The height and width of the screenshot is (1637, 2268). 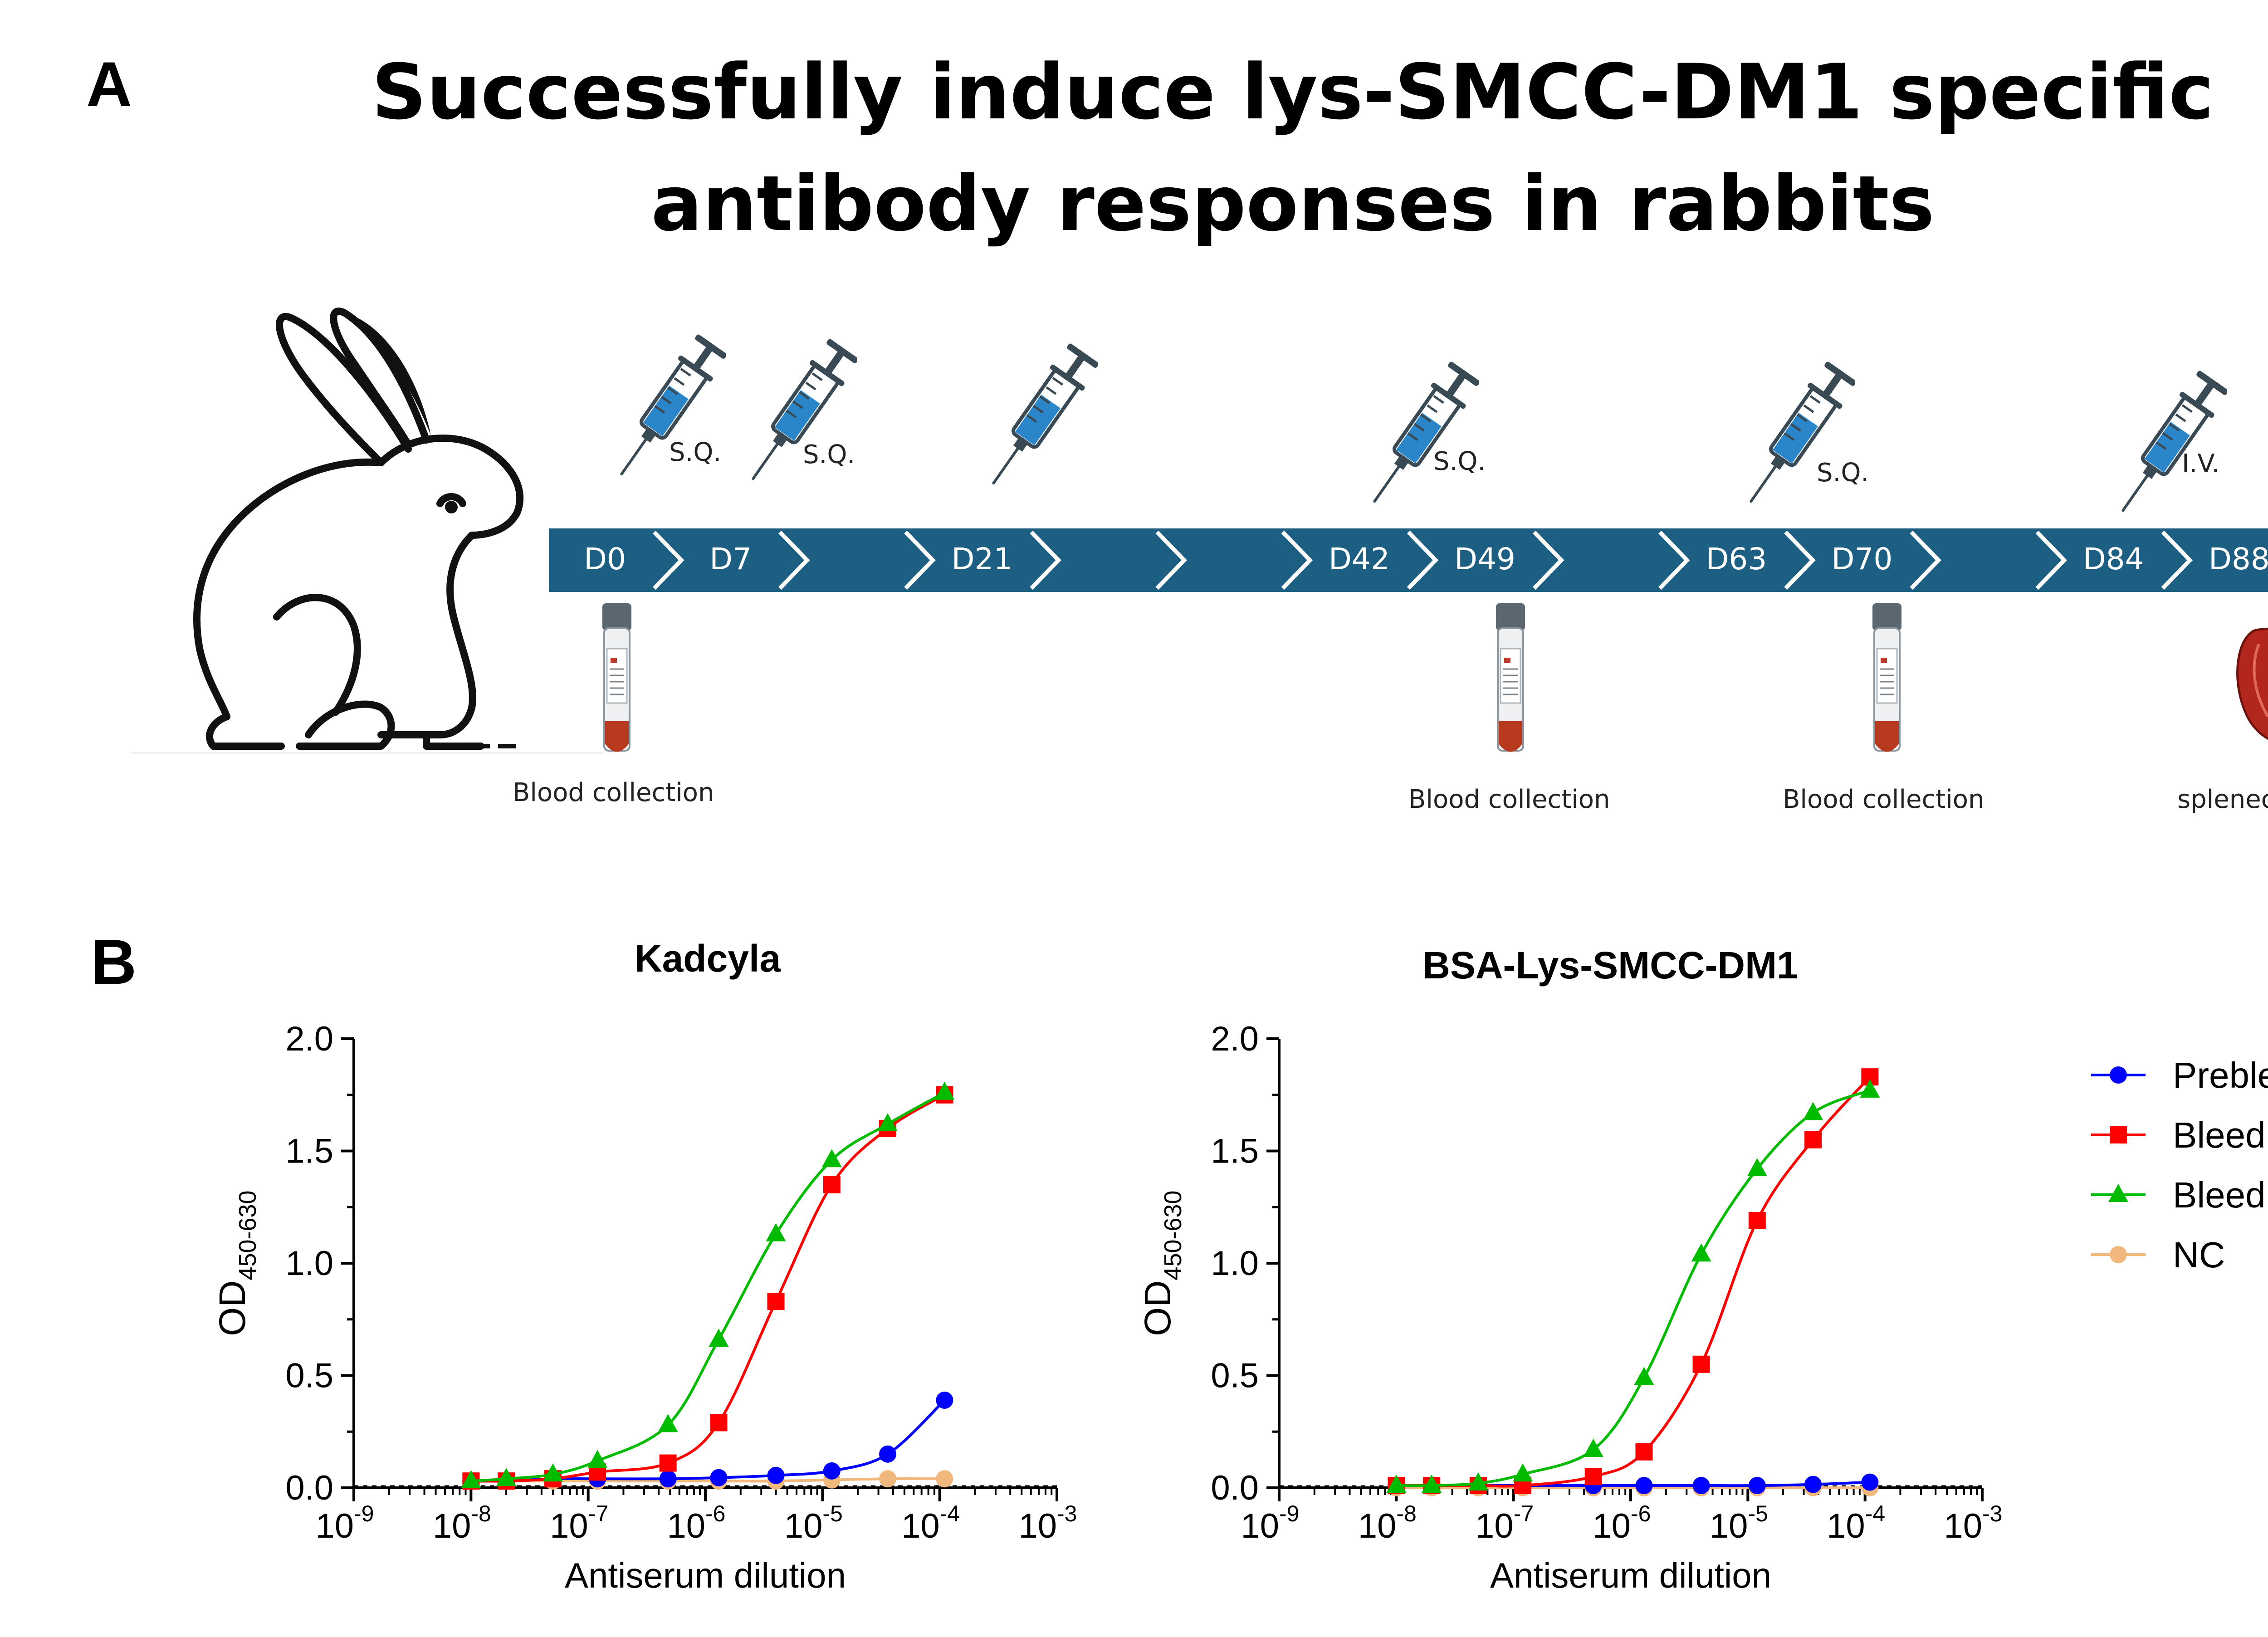 What do you see at coordinates (730, 559) in the screenshot?
I see `timeline-day-label: D7` at bounding box center [730, 559].